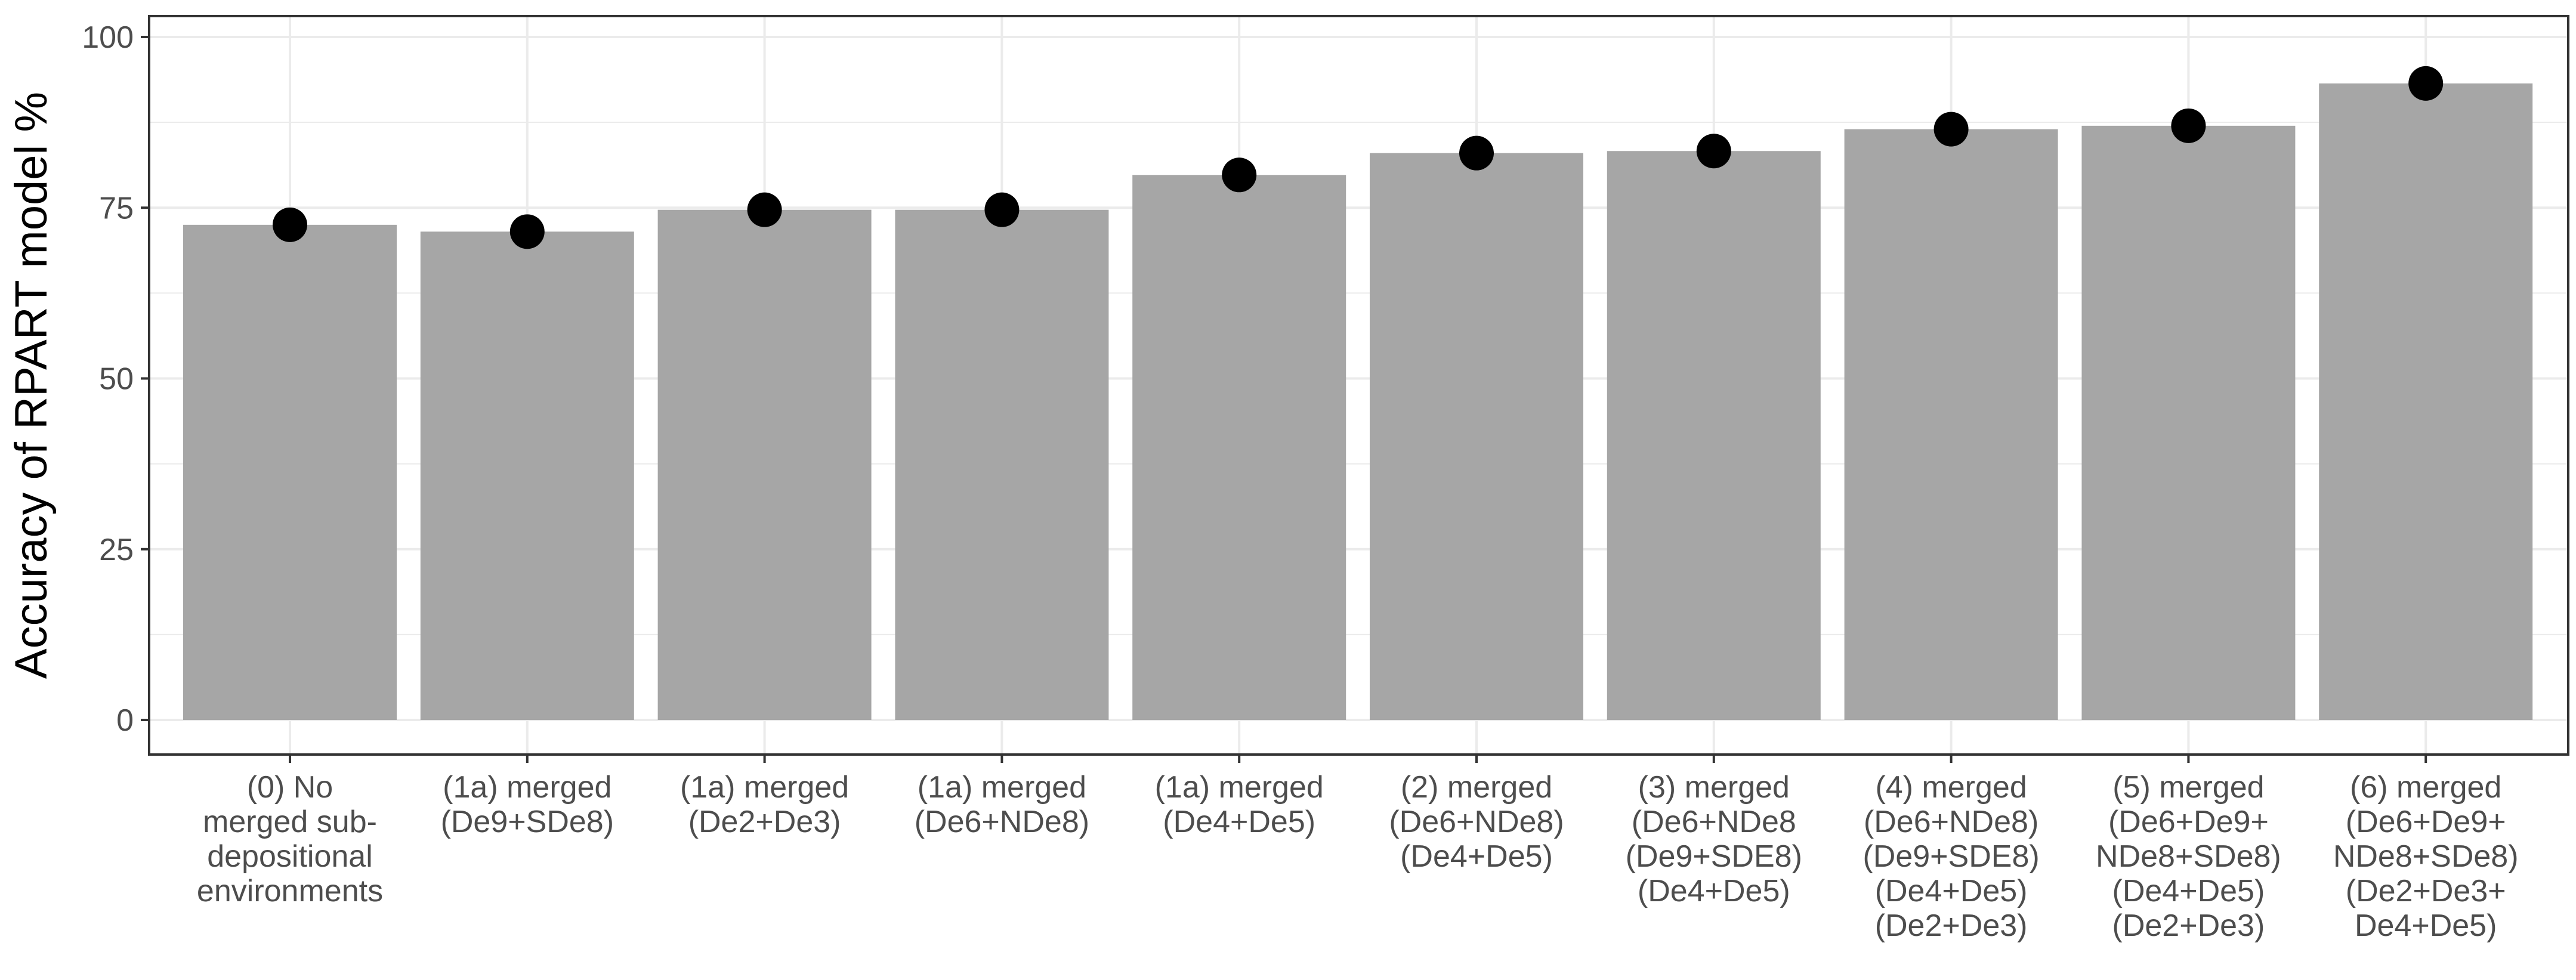 This screenshot has width=2576, height=980. What do you see at coordinates (1714, 787) in the screenshot?
I see `x-tick-label-line: (3) merged` at bounding box center [1714, 787].